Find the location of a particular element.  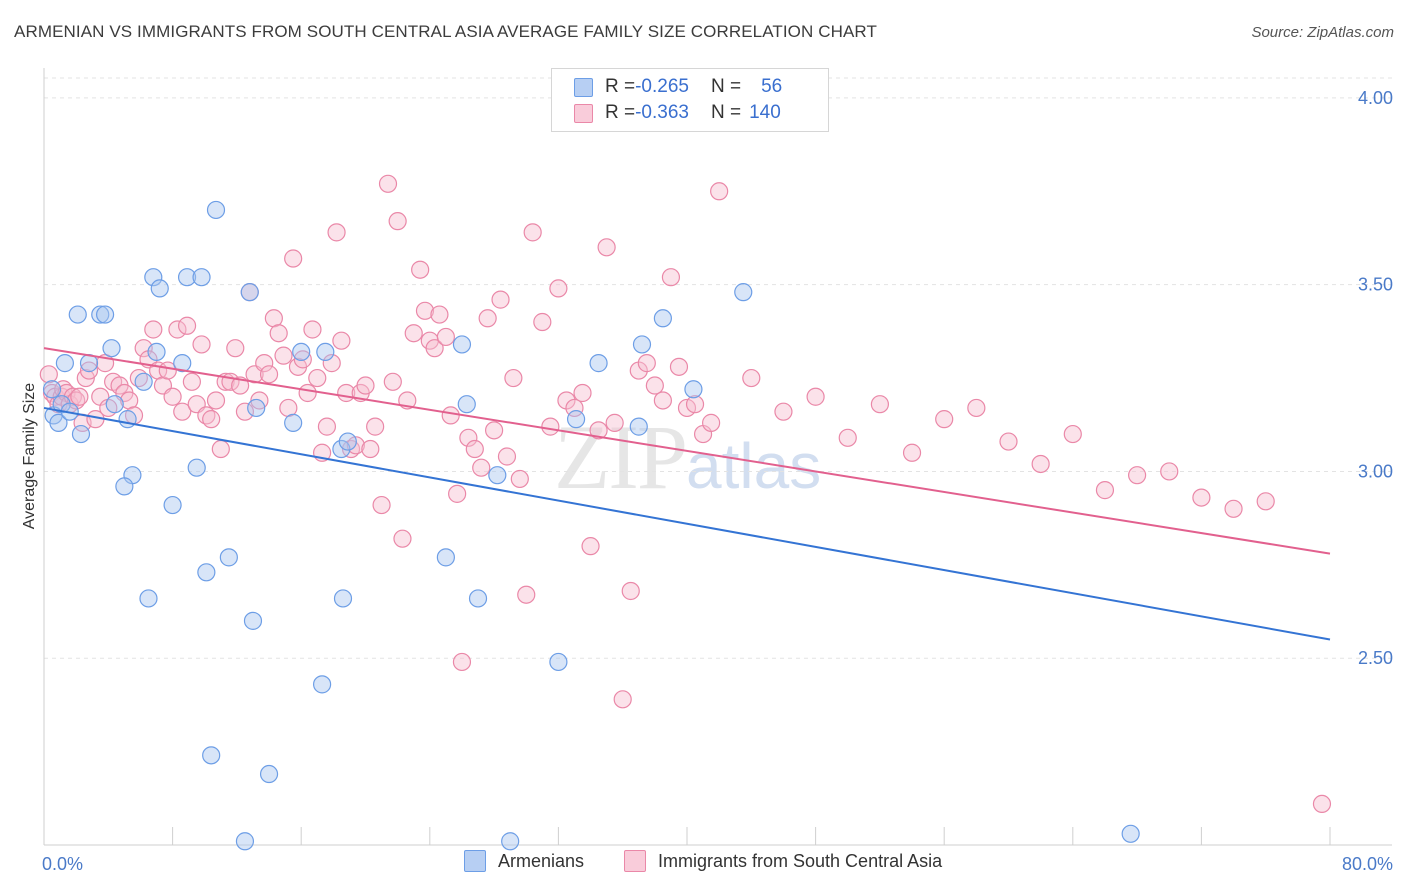

legend-label: Armenians is located at coordinates (541, 860).